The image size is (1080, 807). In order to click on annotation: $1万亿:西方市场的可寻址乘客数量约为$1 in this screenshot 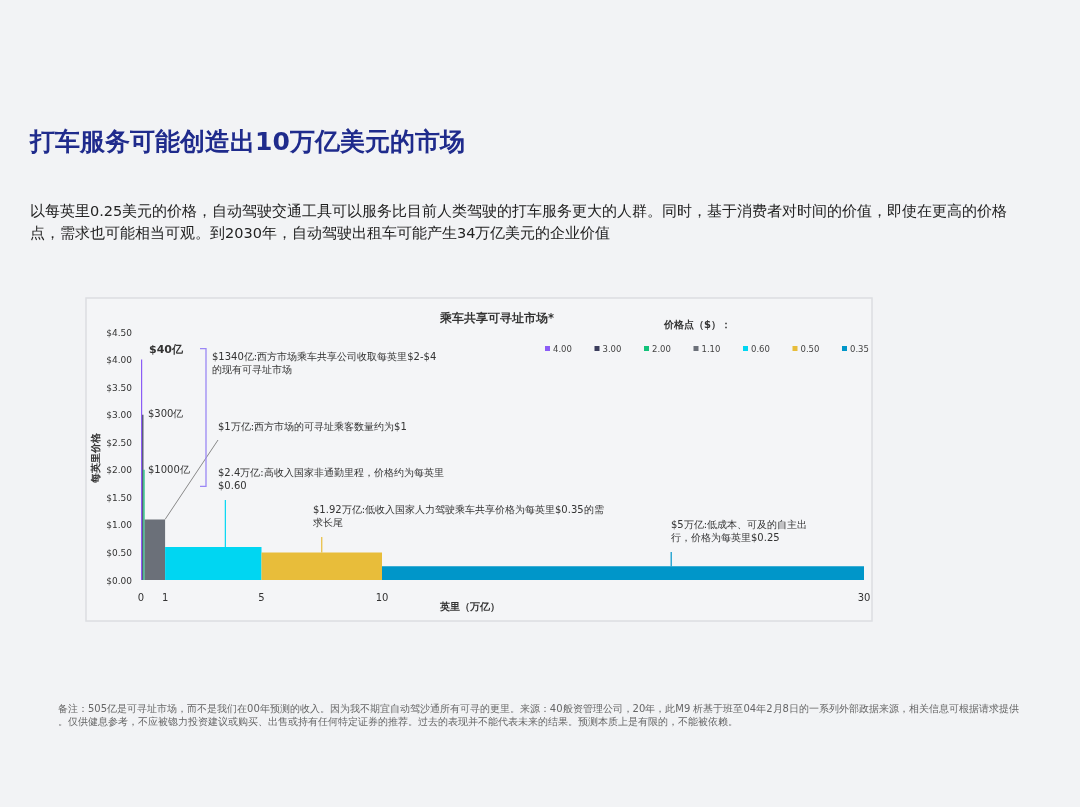, I will do `click(312, 426)`.